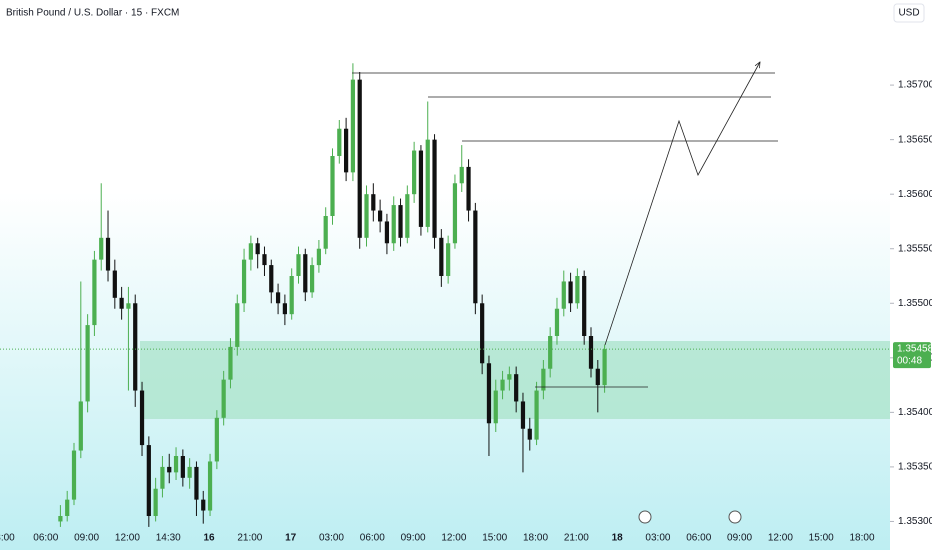  What do you see at coordinates (690, 517) in the screenshot?
I see `event-icons` at bounding box center [690, 517].